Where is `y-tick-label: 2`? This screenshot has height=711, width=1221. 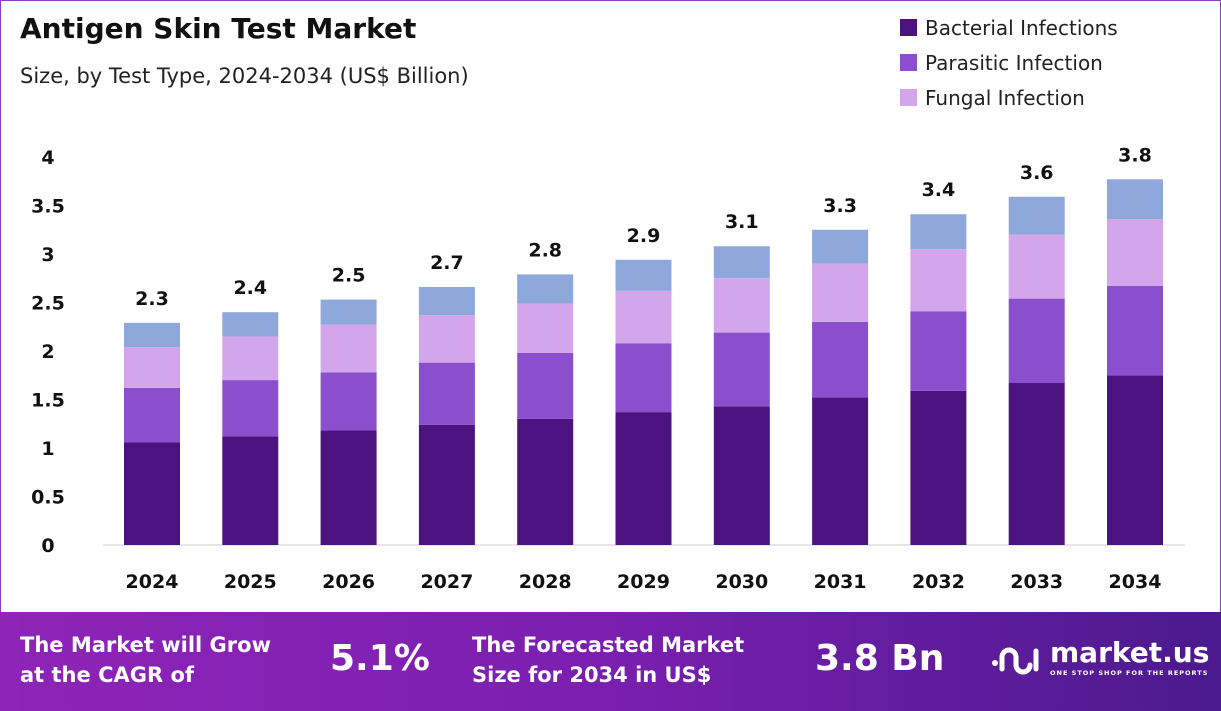 y-tick-label: 2 is located at coordinates (47, 352).